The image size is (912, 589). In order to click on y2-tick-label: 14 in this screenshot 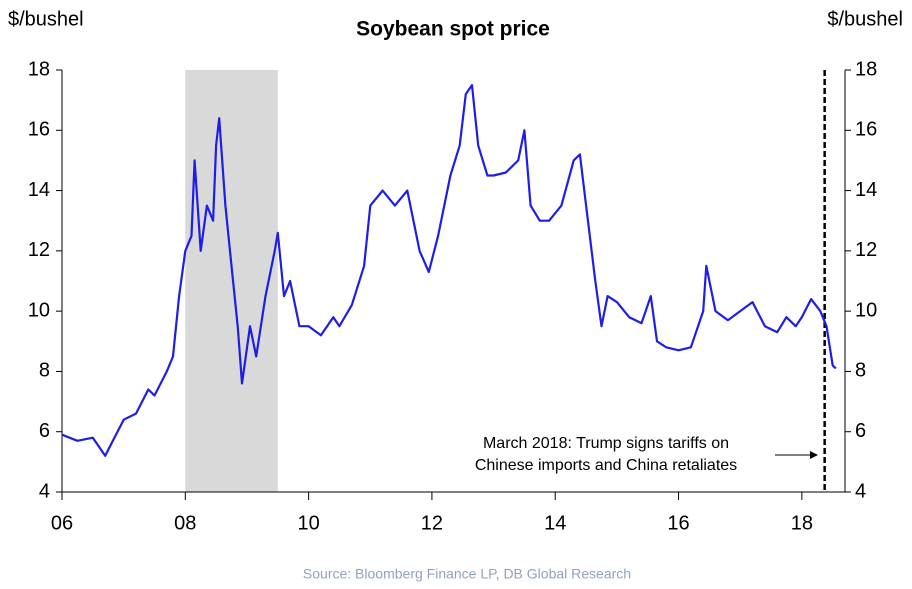, I will do `click(866, 190)`.